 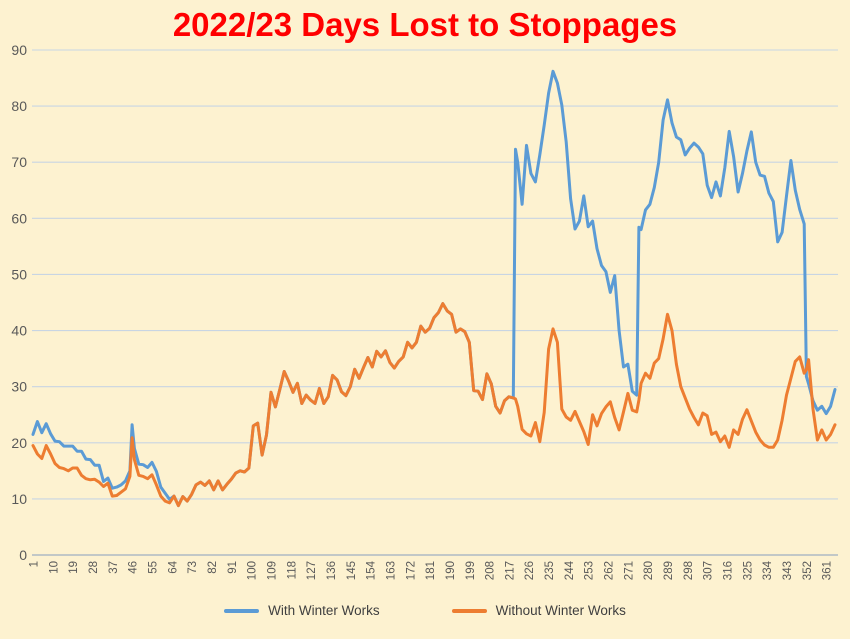 What do you see at coordinates (471, 570) in the screenshot?
I see `svg-text: 199` at bounding box center [471, 570].